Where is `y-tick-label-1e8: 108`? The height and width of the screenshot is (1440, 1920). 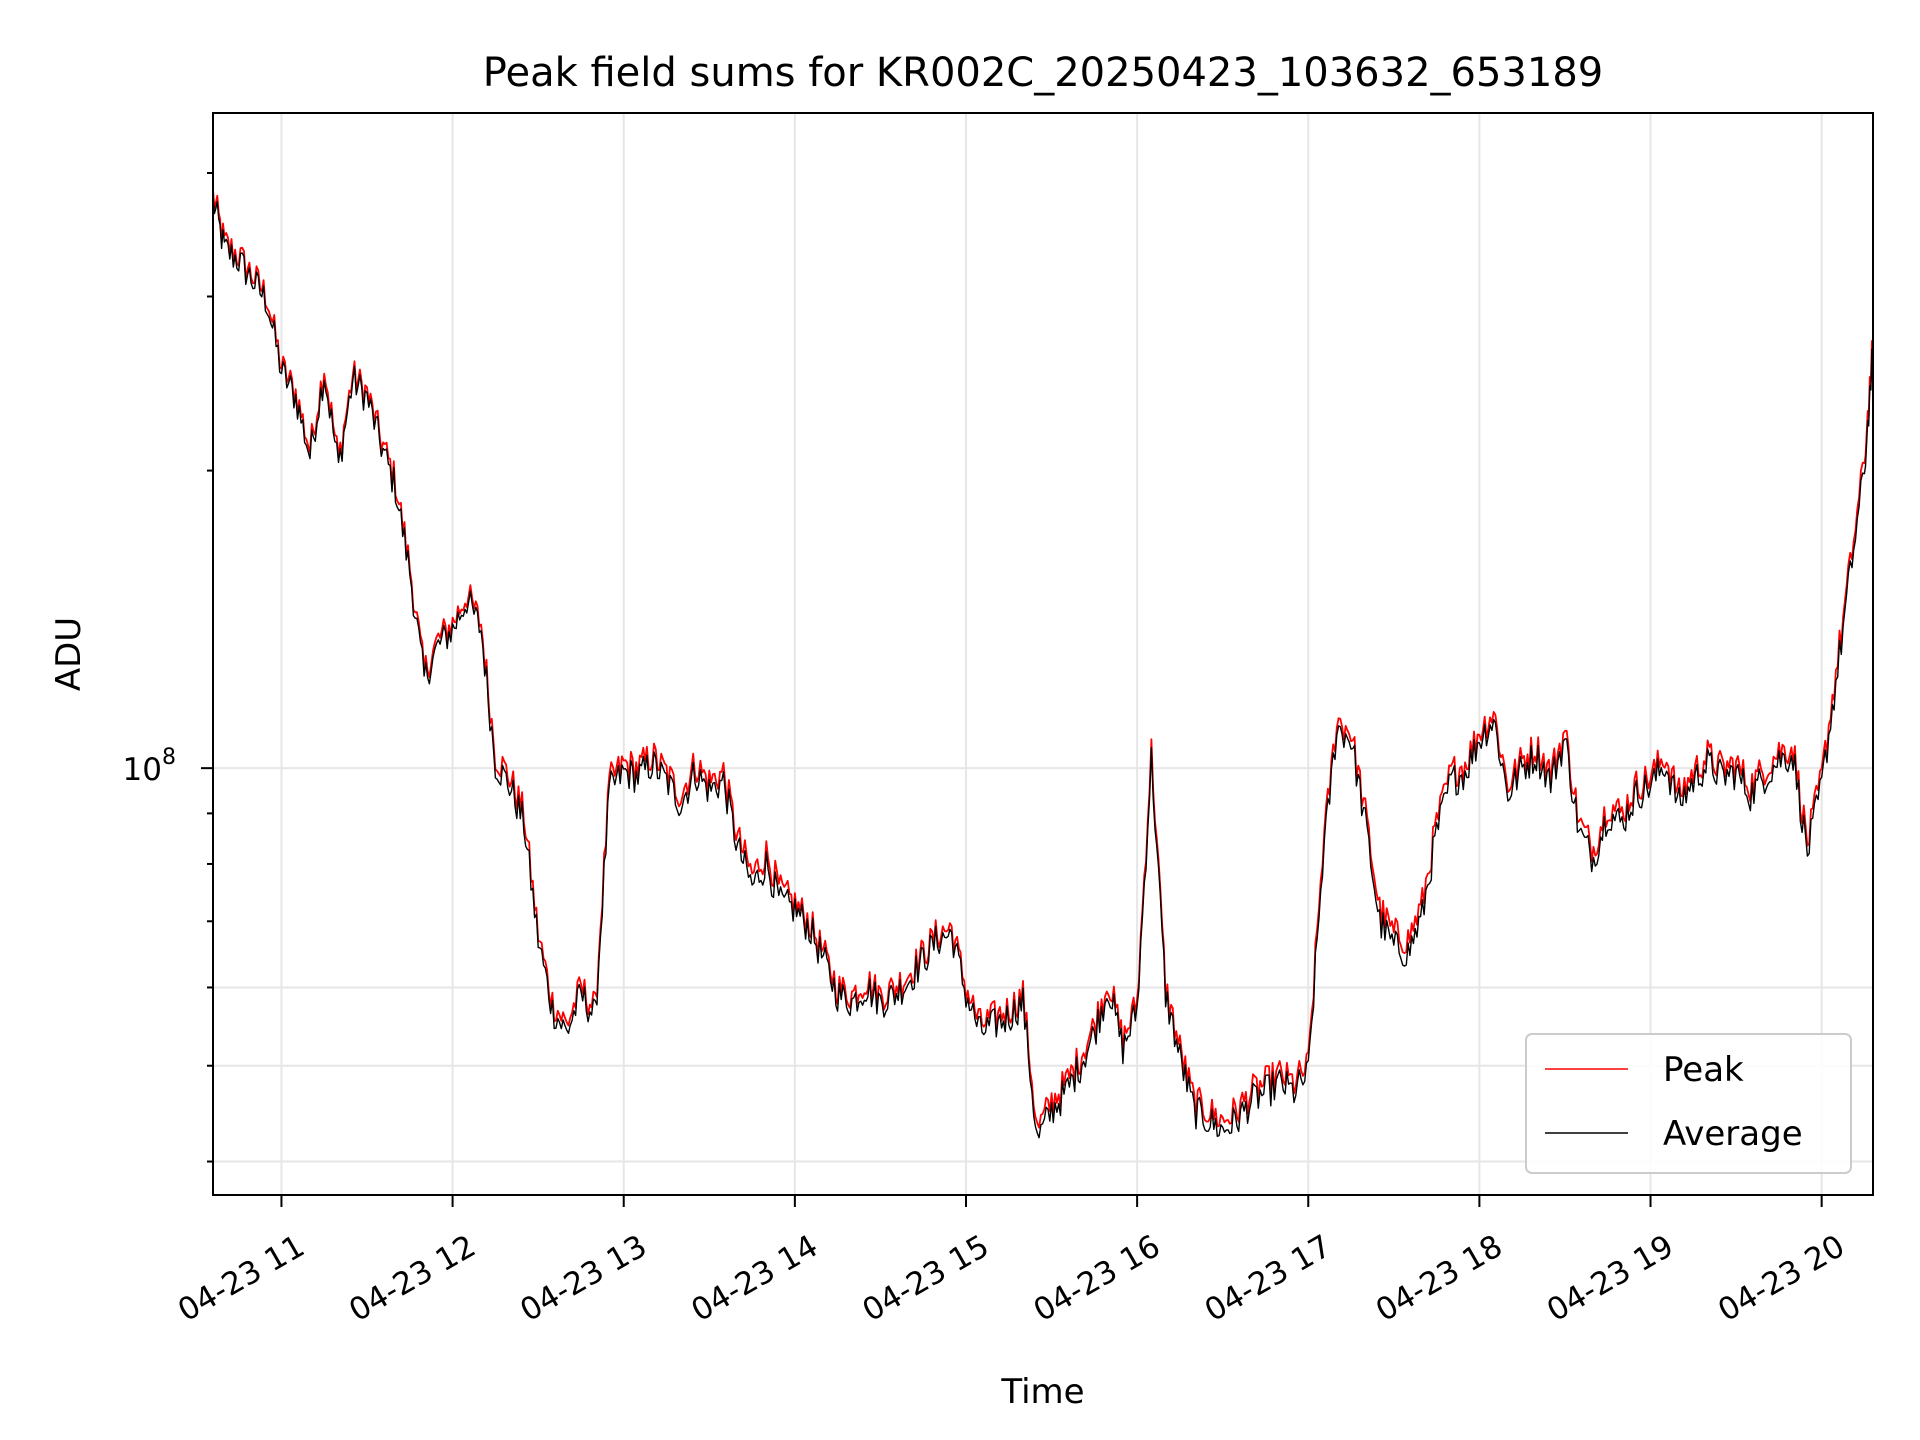
y-tick-label-1e8: 108 is located at coordinates (149, 766).